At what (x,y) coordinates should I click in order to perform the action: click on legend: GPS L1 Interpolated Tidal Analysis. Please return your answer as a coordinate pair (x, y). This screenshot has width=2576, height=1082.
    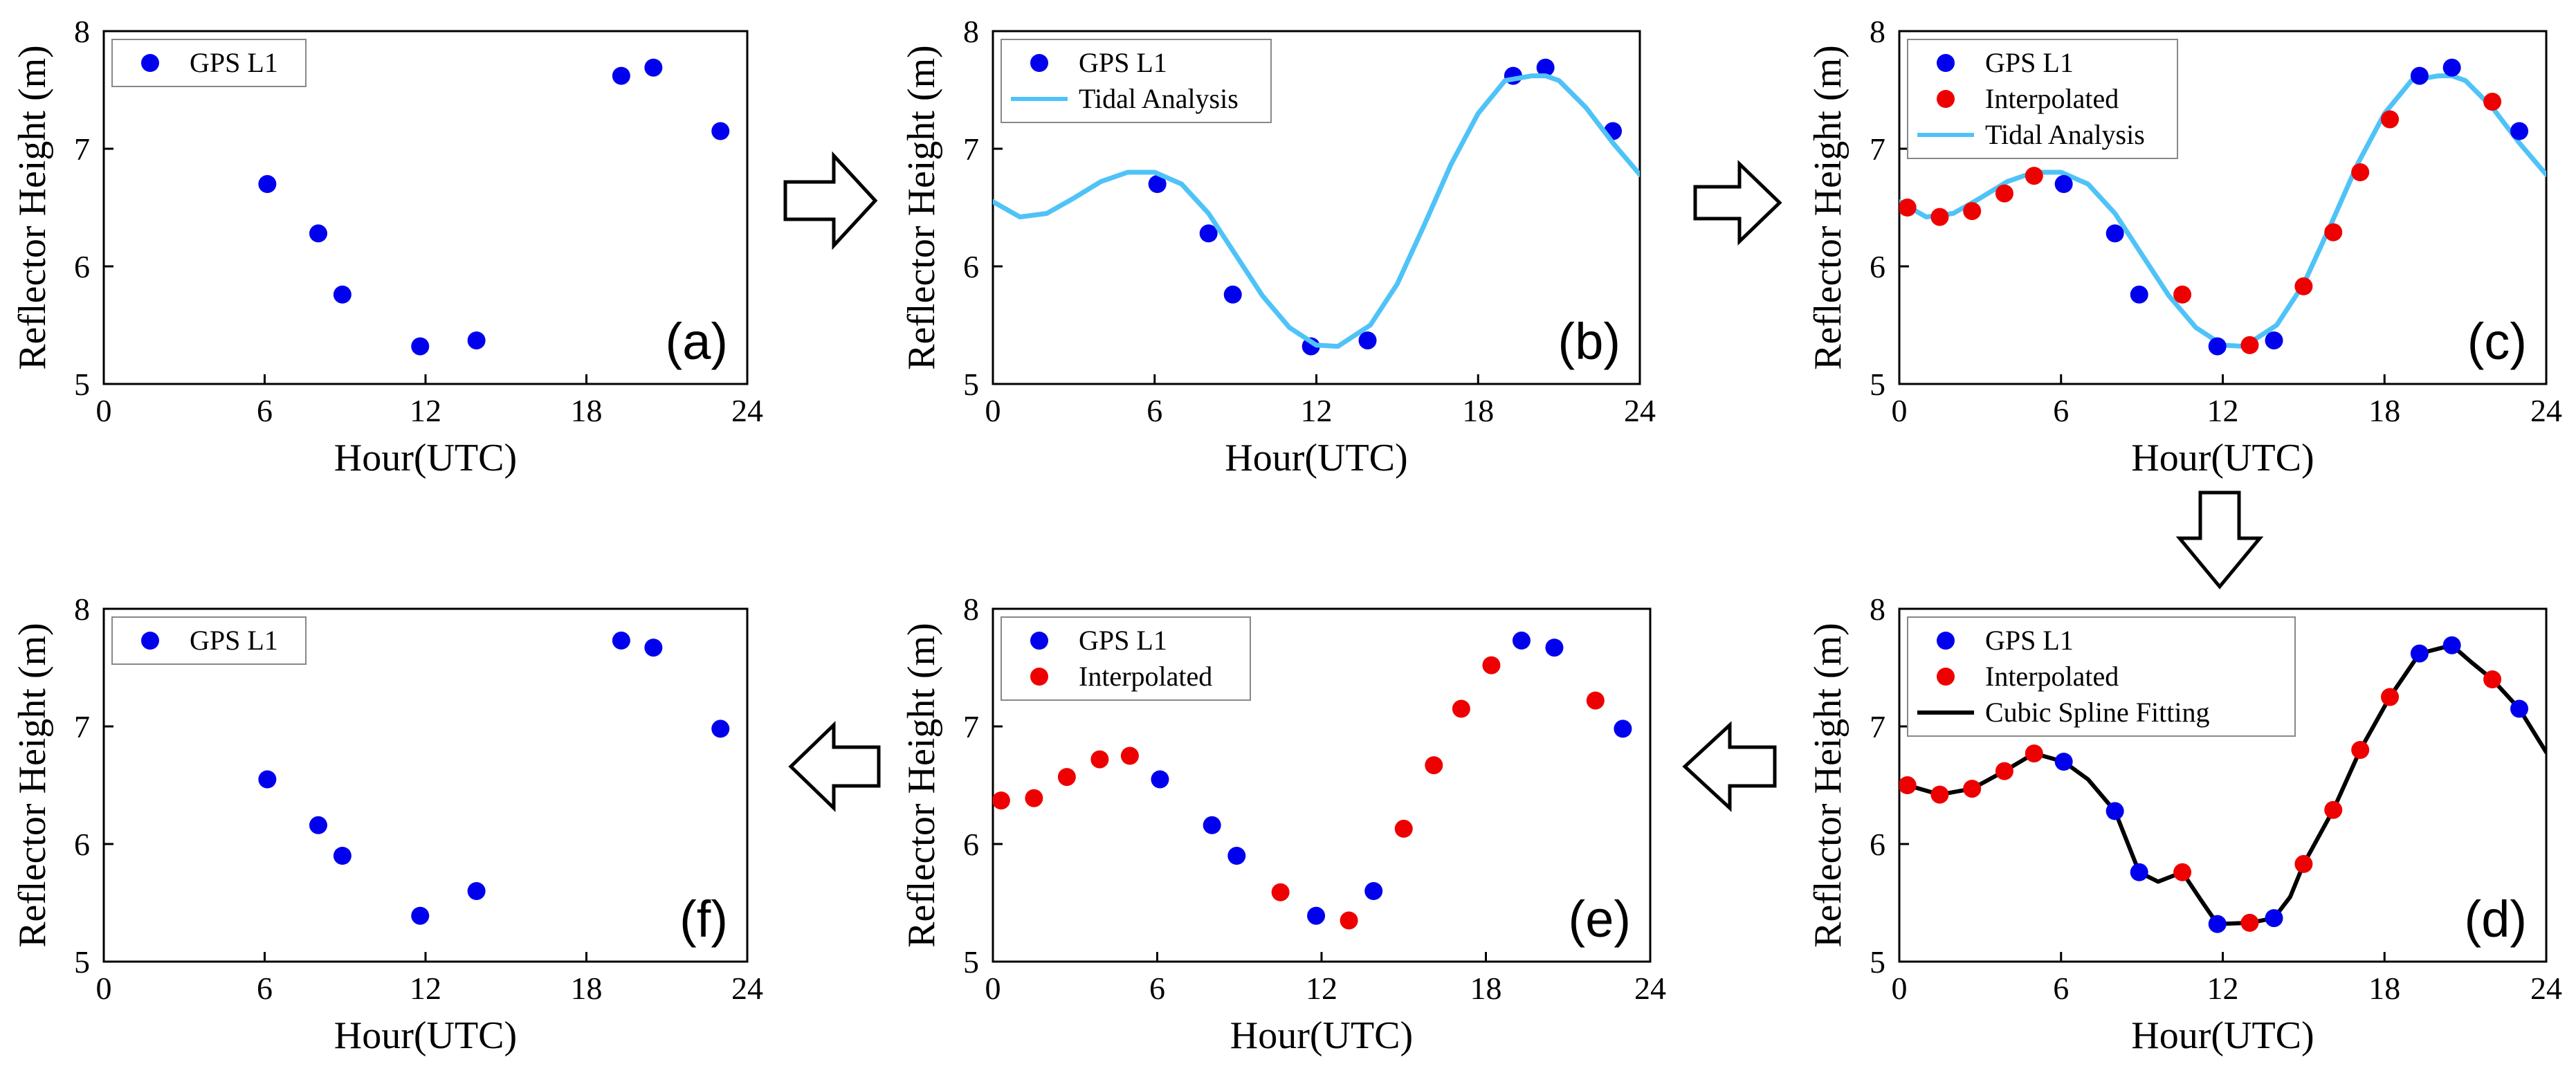
    Looking at the image, I should click on (2043, 99).